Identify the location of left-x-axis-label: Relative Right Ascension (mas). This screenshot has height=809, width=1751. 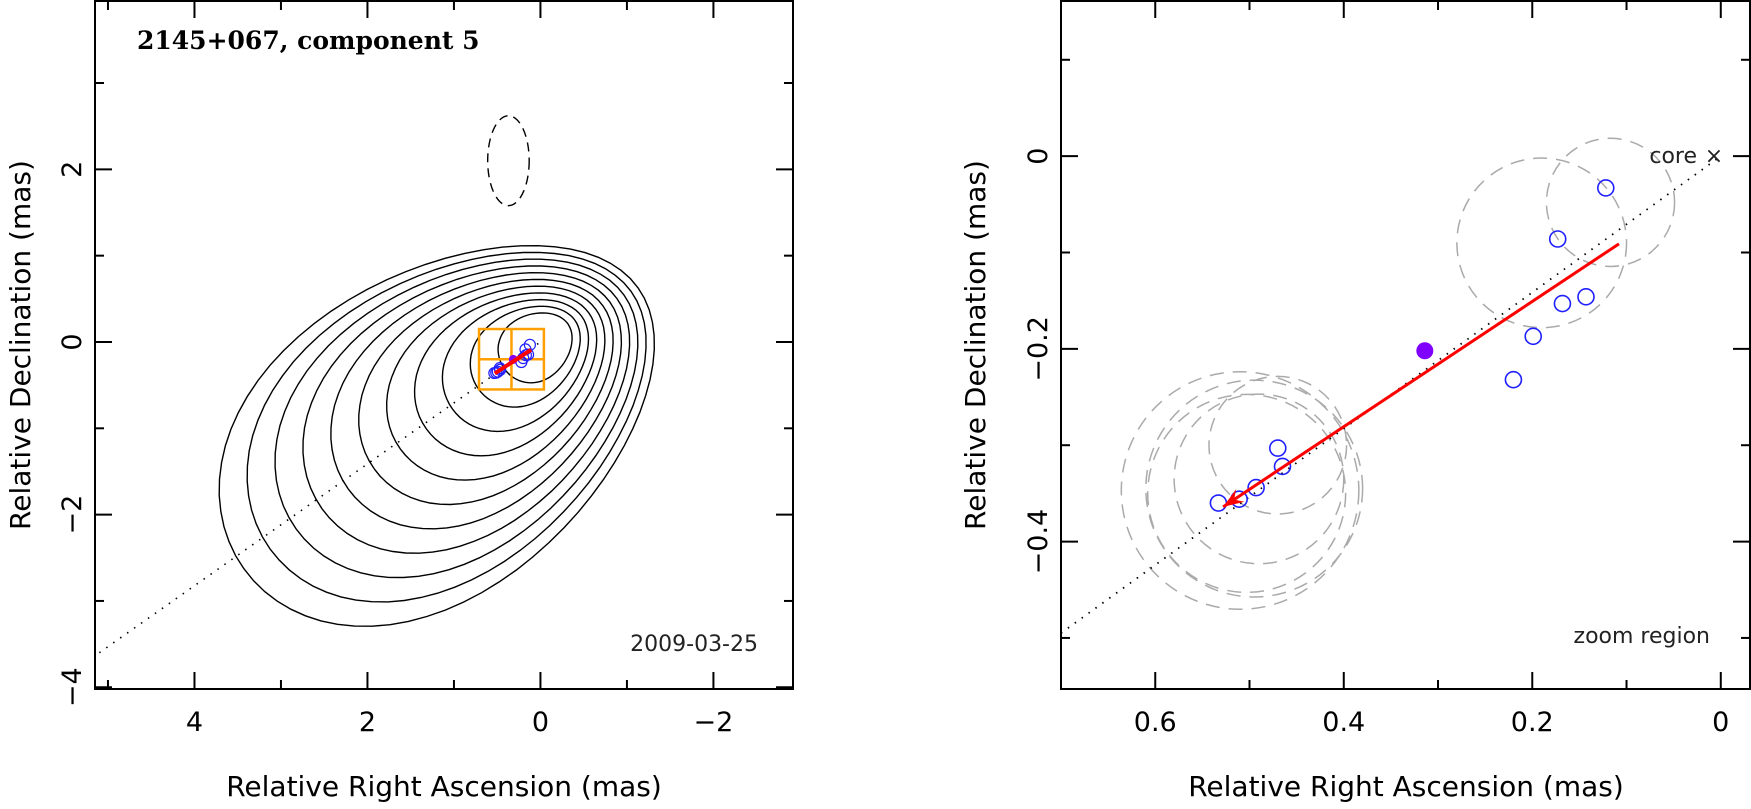
(444, 786).